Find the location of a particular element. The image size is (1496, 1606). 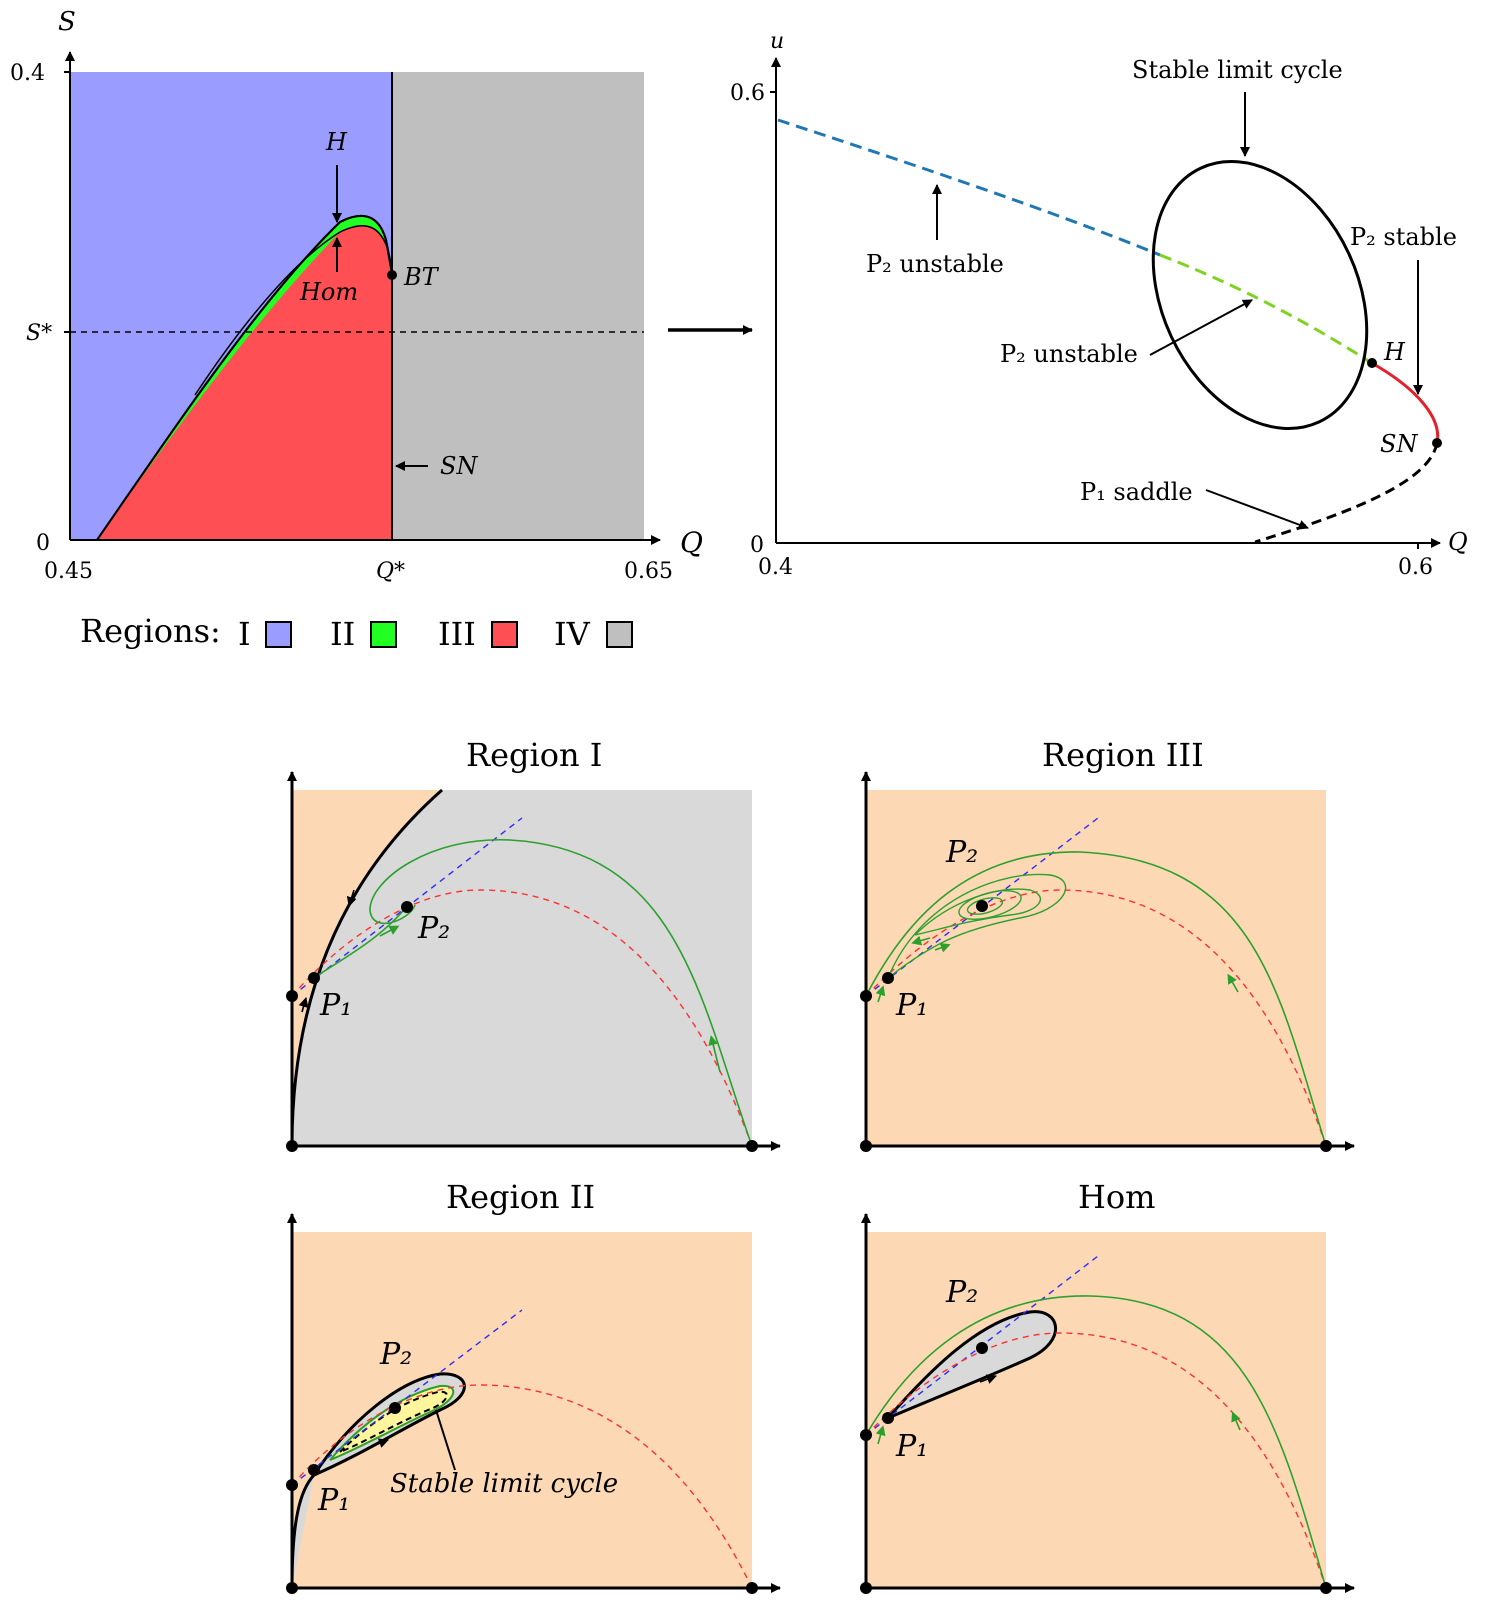

panel-region-I: Region I P₁ P₂ is located at coordinates (533, 944).